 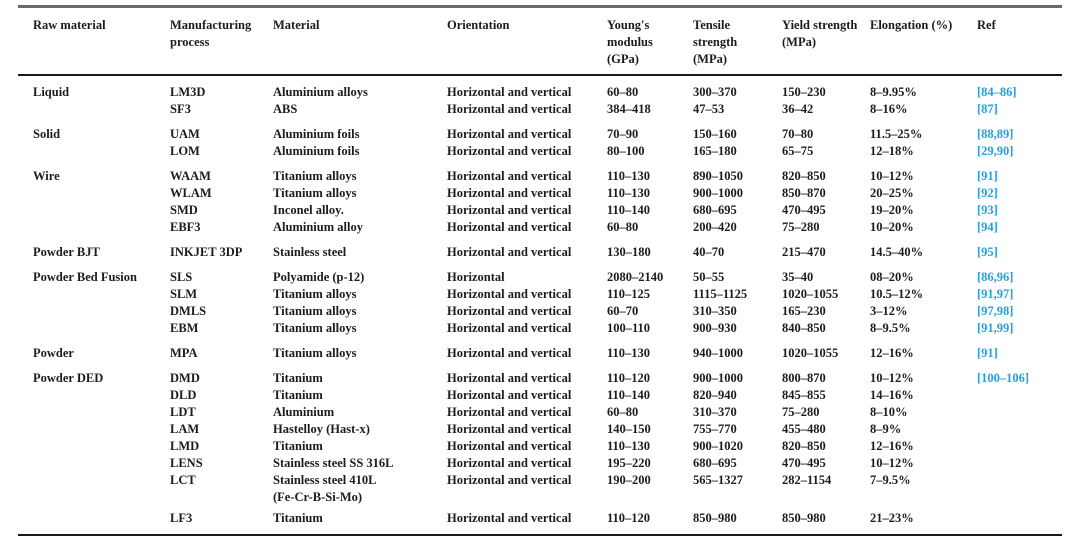 I want to click on cell-ref-citation-link: [94], so click(x=987, y=227).